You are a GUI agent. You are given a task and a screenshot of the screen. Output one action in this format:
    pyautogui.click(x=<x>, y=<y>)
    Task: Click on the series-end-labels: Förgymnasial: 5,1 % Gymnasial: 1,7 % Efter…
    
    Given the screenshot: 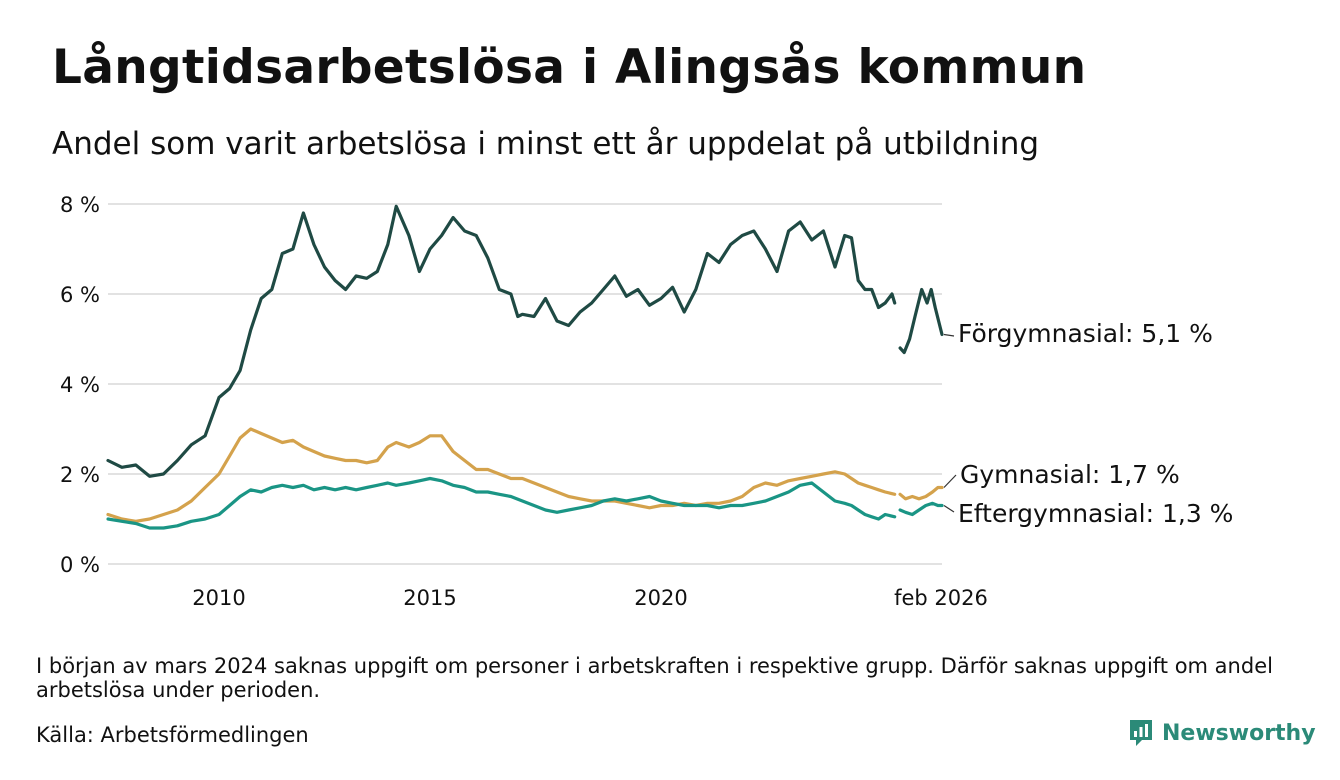 What is the action you would take?
    pyautogui.click(x=1088, y=423)
    